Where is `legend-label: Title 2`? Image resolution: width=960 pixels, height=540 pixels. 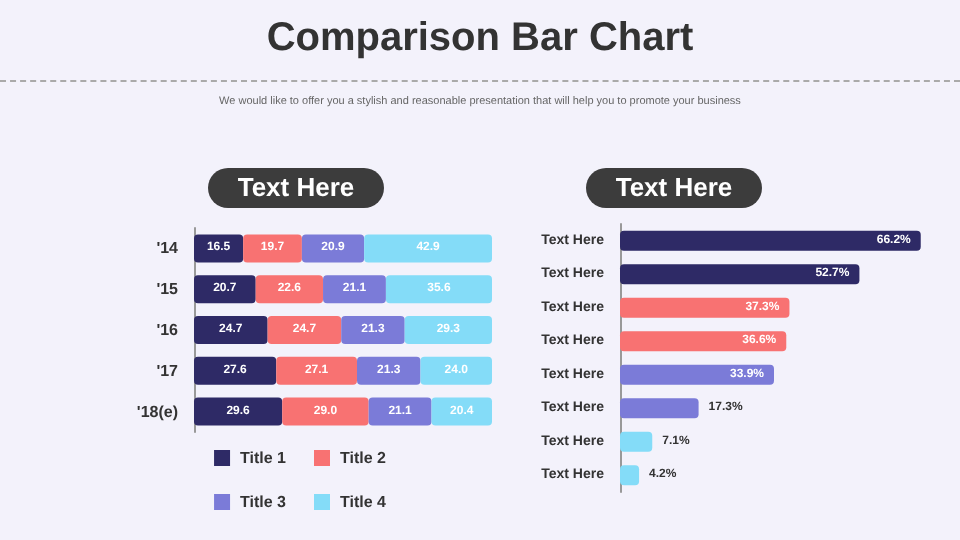 legend-label: Title 2 is located at coordinates (364, 458).